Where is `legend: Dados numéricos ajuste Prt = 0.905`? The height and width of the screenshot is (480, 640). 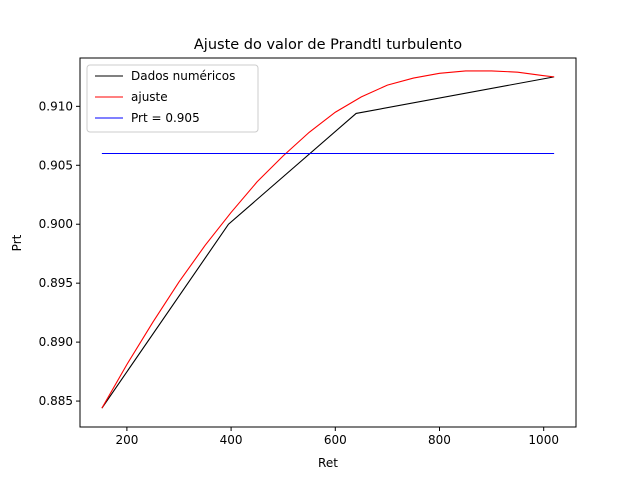 legend: Dados numéricos ajuste Prt = 0.905 is located at coordinates (172, 98).